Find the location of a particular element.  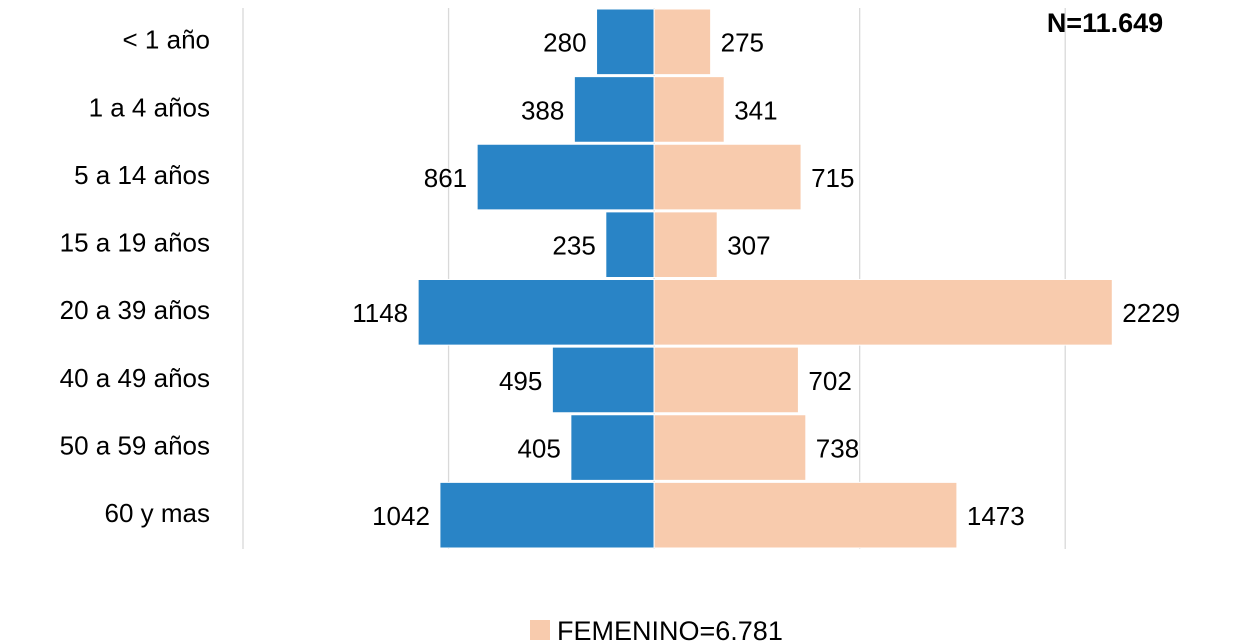

value-label: 1473 is located at coordinates (996, 516).